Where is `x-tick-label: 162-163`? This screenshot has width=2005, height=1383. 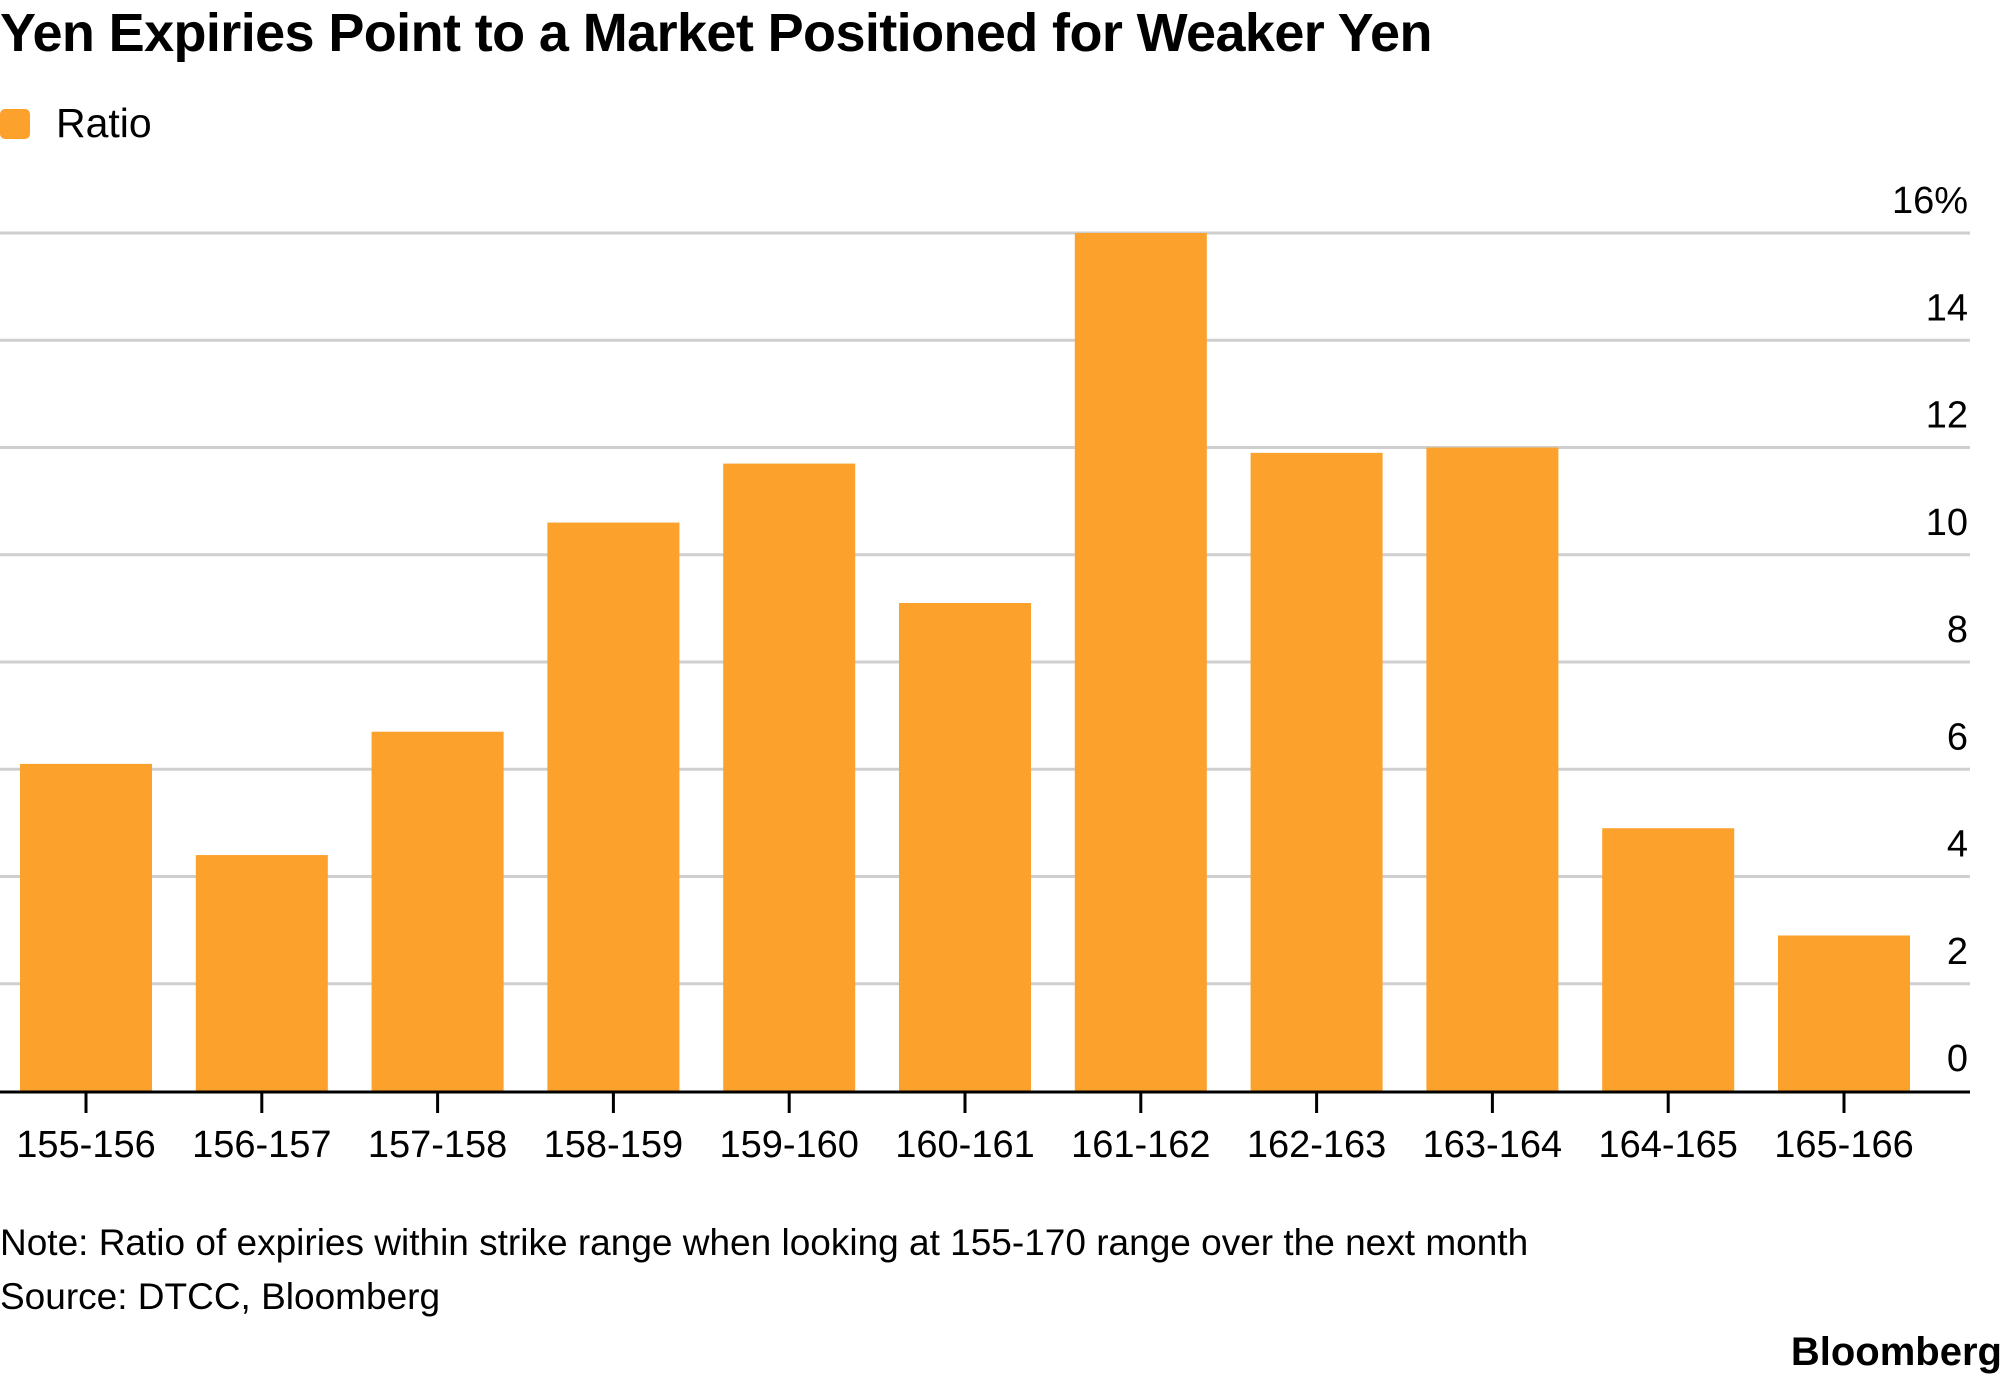
x-tick-label: 162-163 is located at coordinates (1316, 1145).